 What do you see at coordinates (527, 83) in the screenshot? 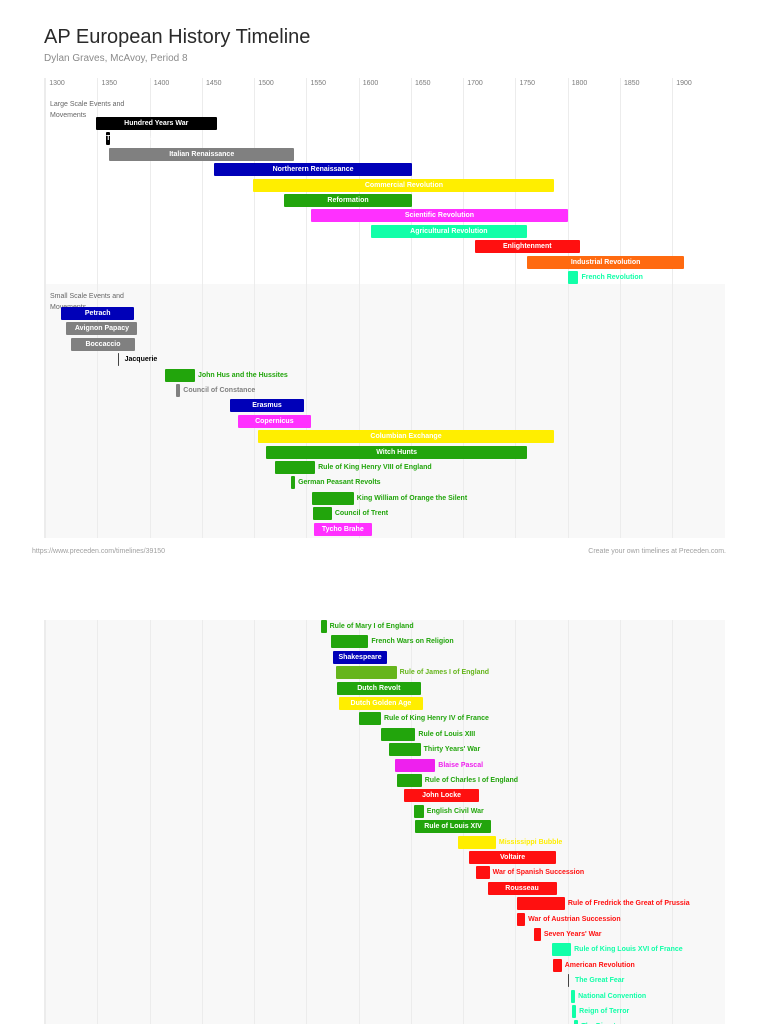
I see `x-tick-label: 1750` at bounding box center [527, 83].